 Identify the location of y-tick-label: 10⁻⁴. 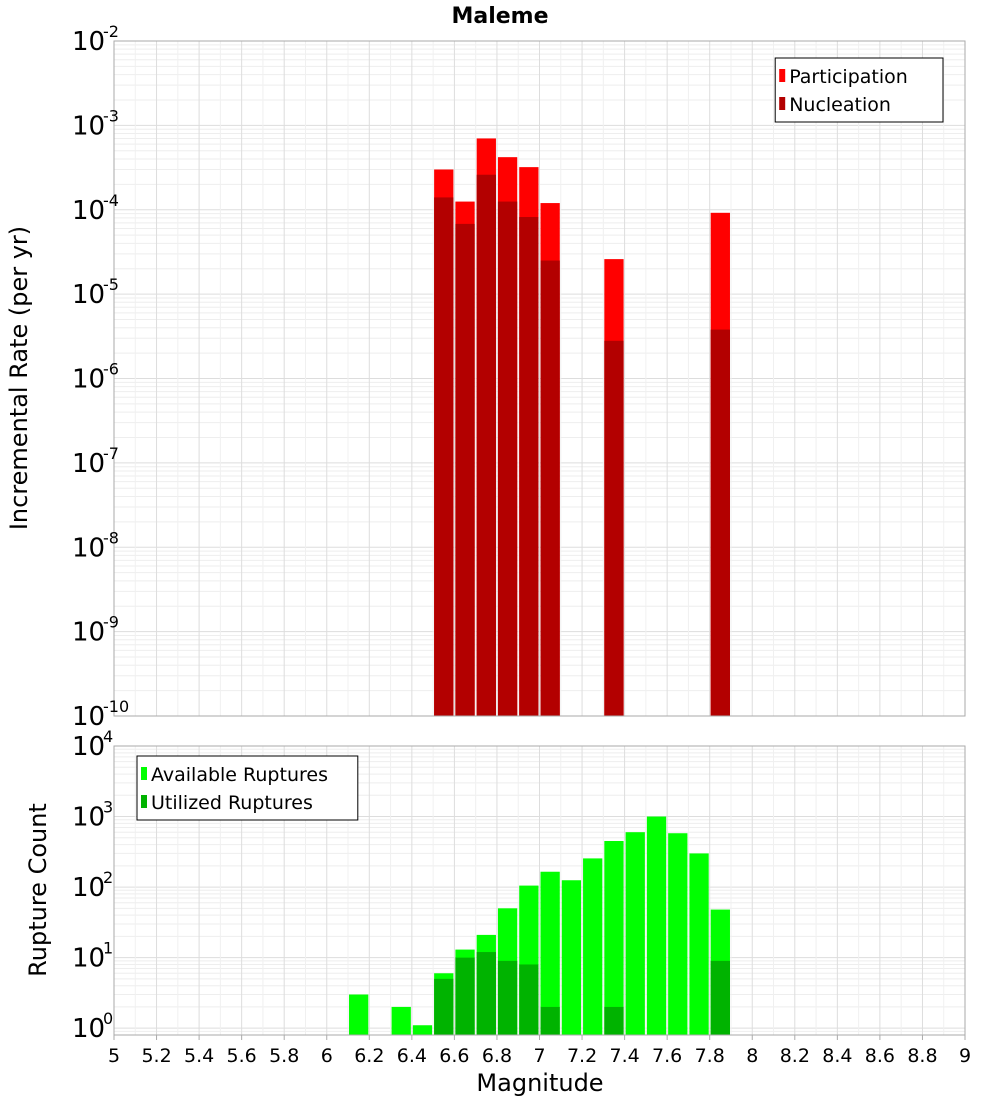
(95, 208).